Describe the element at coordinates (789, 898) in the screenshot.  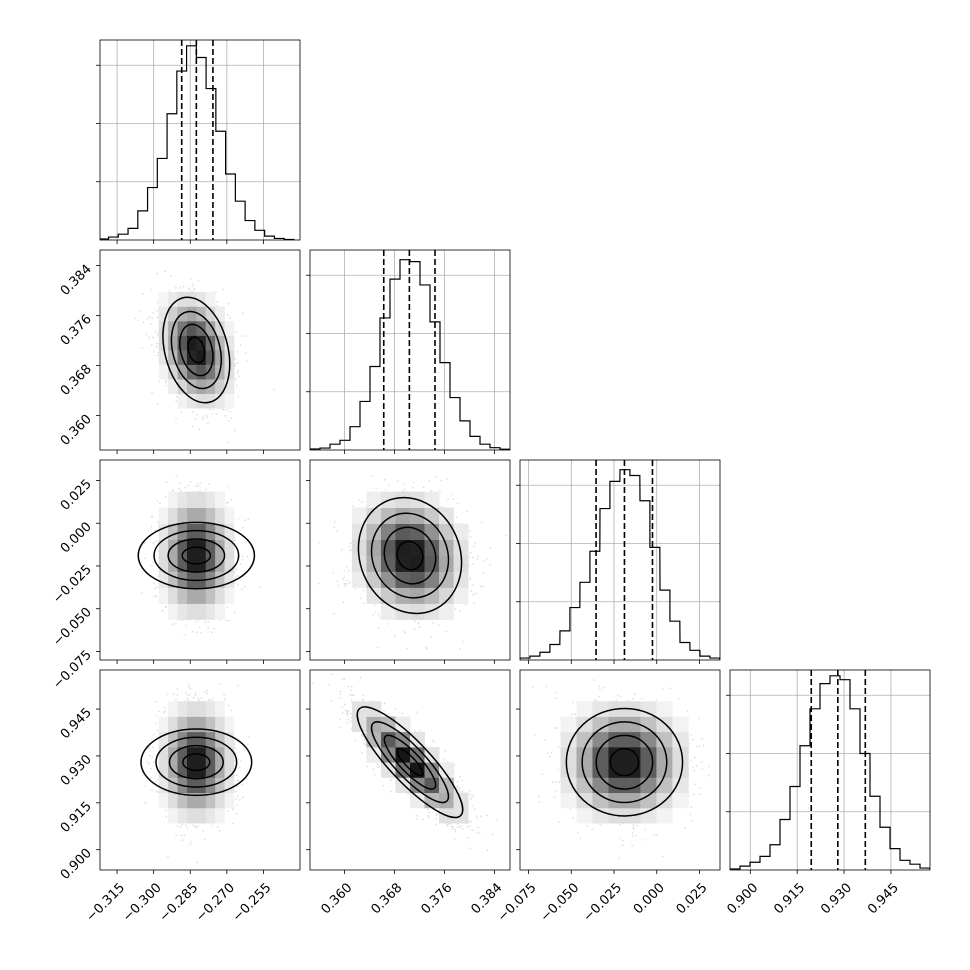
I see `x-tick-label: 0.915` at that location.